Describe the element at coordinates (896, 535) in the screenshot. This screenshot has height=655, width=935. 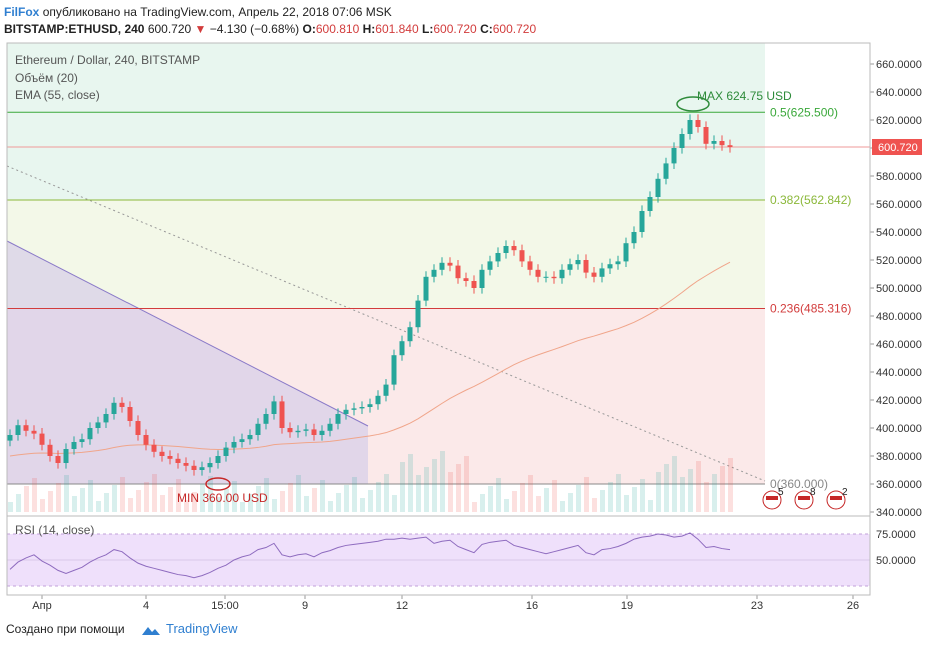
I see `rsi-tick-label: 75.0000` at that location.